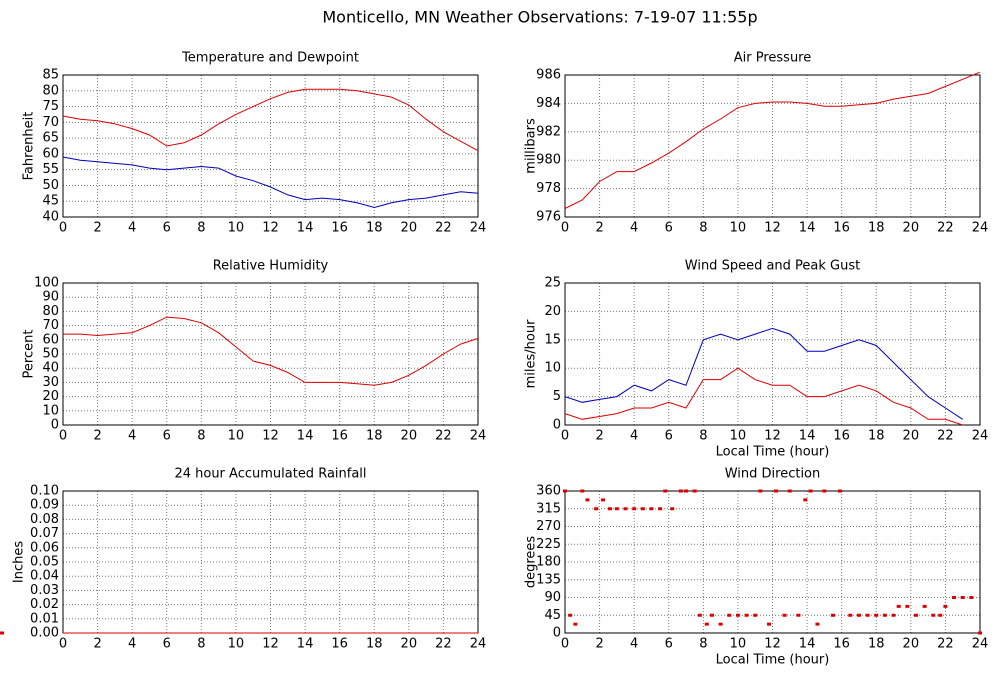  Describe the element at coordinates (44, 618) in the screenshot. I see `y-tick-label: 0.01` at that location.